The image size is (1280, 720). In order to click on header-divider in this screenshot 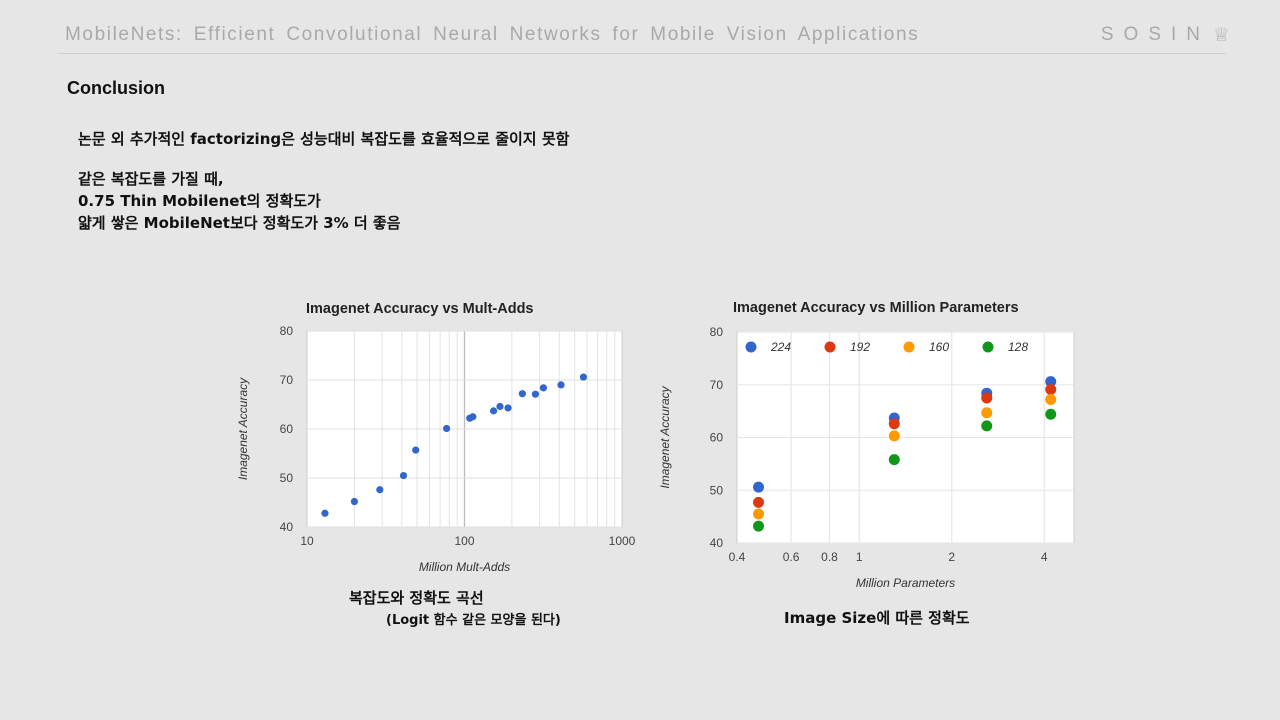, I will do `click(642, 53)`.